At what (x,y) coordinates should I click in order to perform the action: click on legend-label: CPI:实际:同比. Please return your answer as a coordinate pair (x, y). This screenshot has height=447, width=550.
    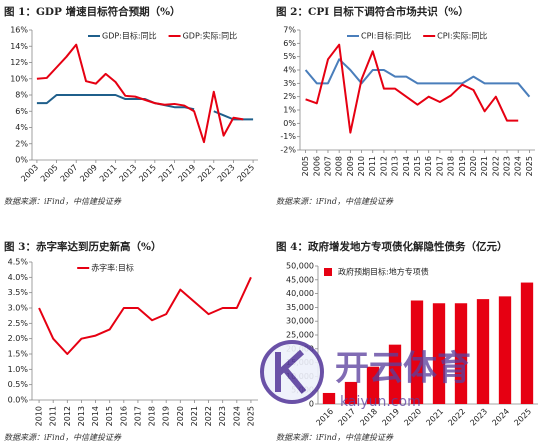
    Looking at the image, I should click on (462, 36).